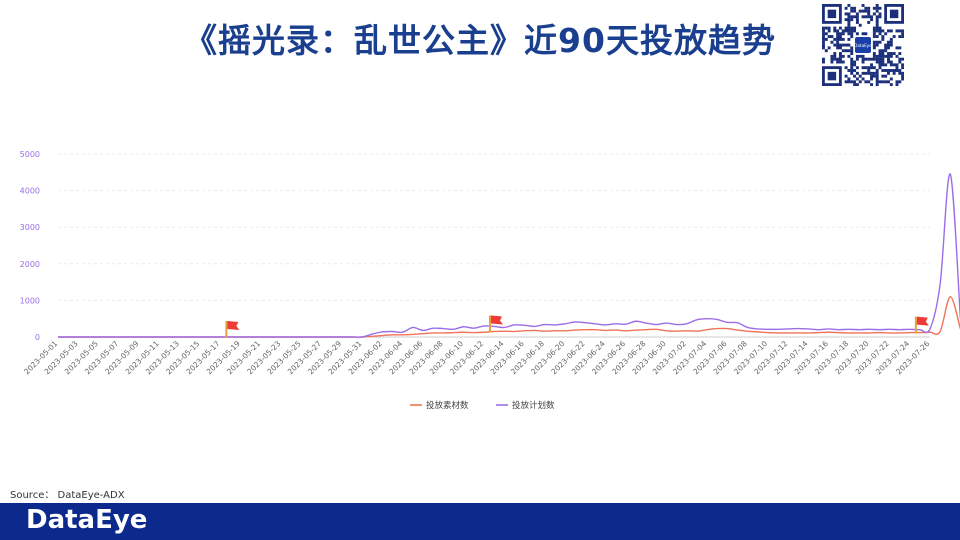 This screenshot has width=960, height=540. Describe the element at coordinates (447, 405) in the screenshot. I see `legend-label: 投放素材数` at that location.